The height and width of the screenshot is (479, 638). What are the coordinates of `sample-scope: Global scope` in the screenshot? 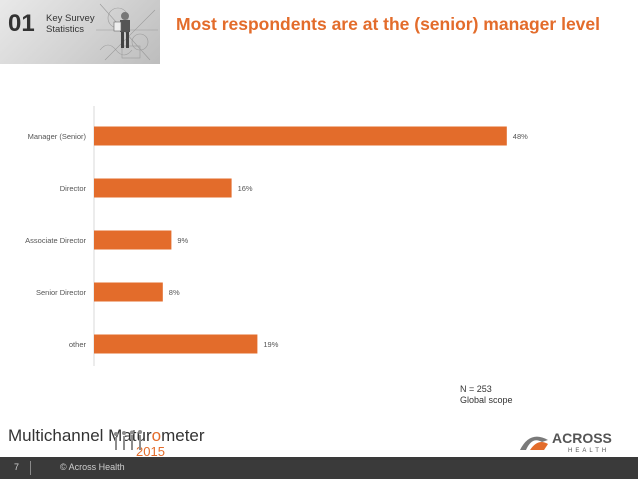 It's located at (486, 400).